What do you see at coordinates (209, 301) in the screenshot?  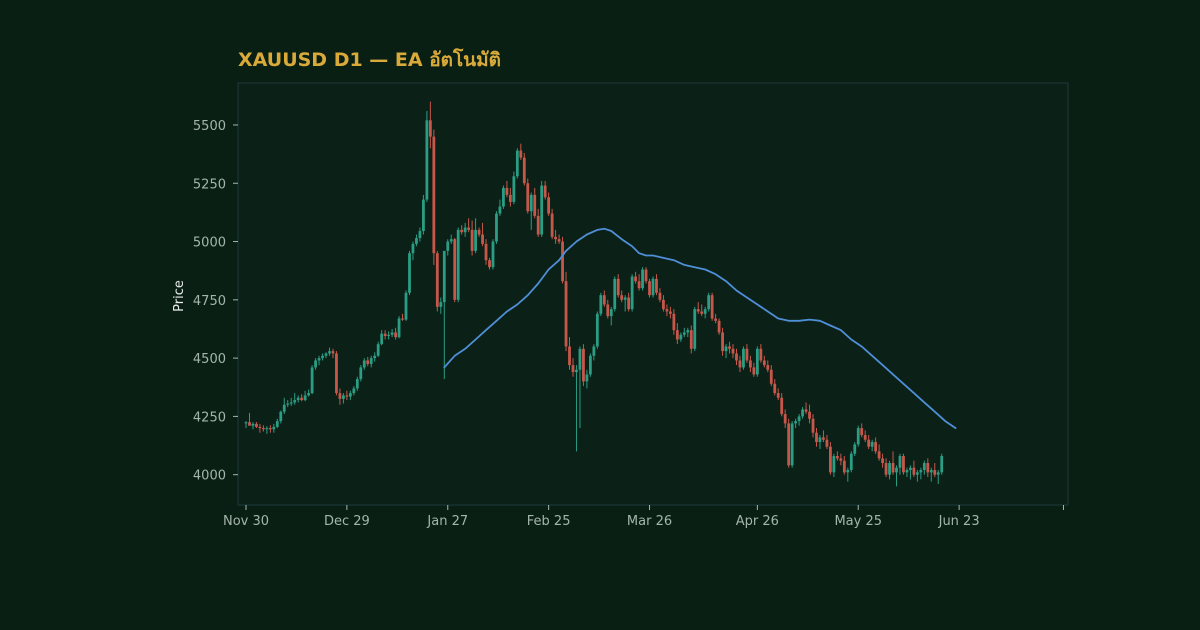 I see `y-tick-label: 4750` at bounding box center [209, 301].